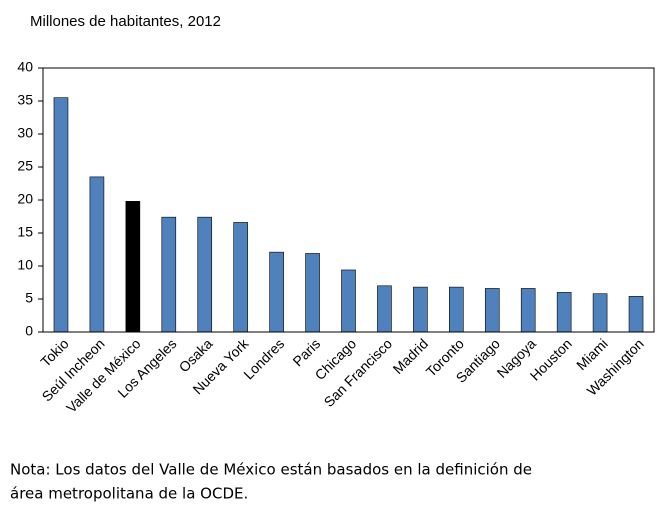 The height and width of the screenshot is (506, 657). Describe the element at coordinates (25, 133) in the screenshot. I see `y-tick-label: 30` at that location.